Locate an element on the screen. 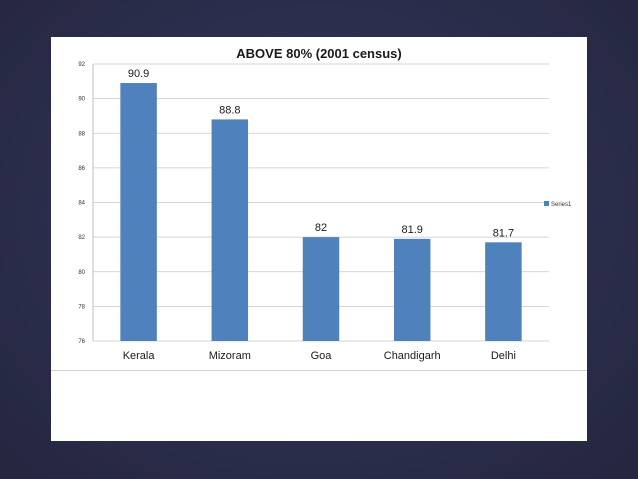 The image size is (638, 479). bar-delhi is located at coordinates (503, 291).